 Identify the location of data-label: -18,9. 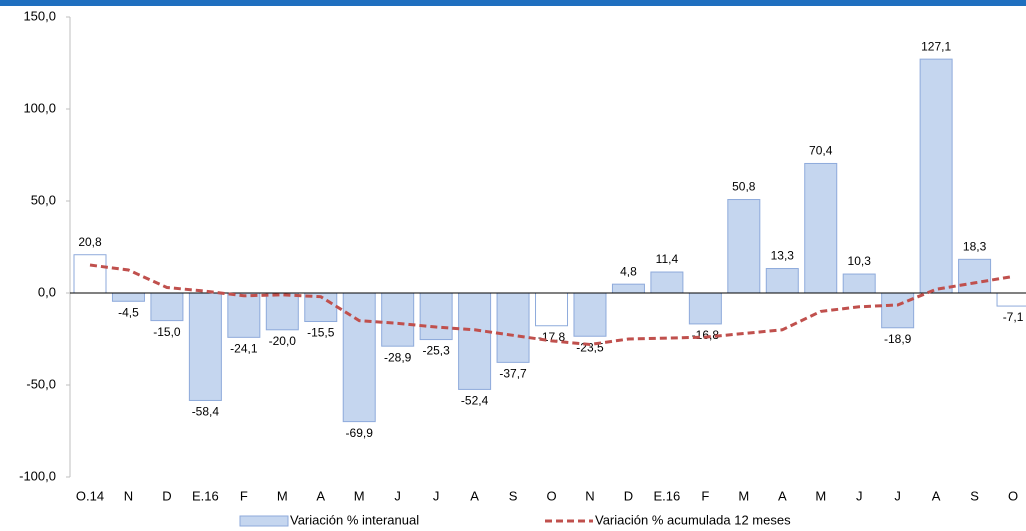
(898, 339).